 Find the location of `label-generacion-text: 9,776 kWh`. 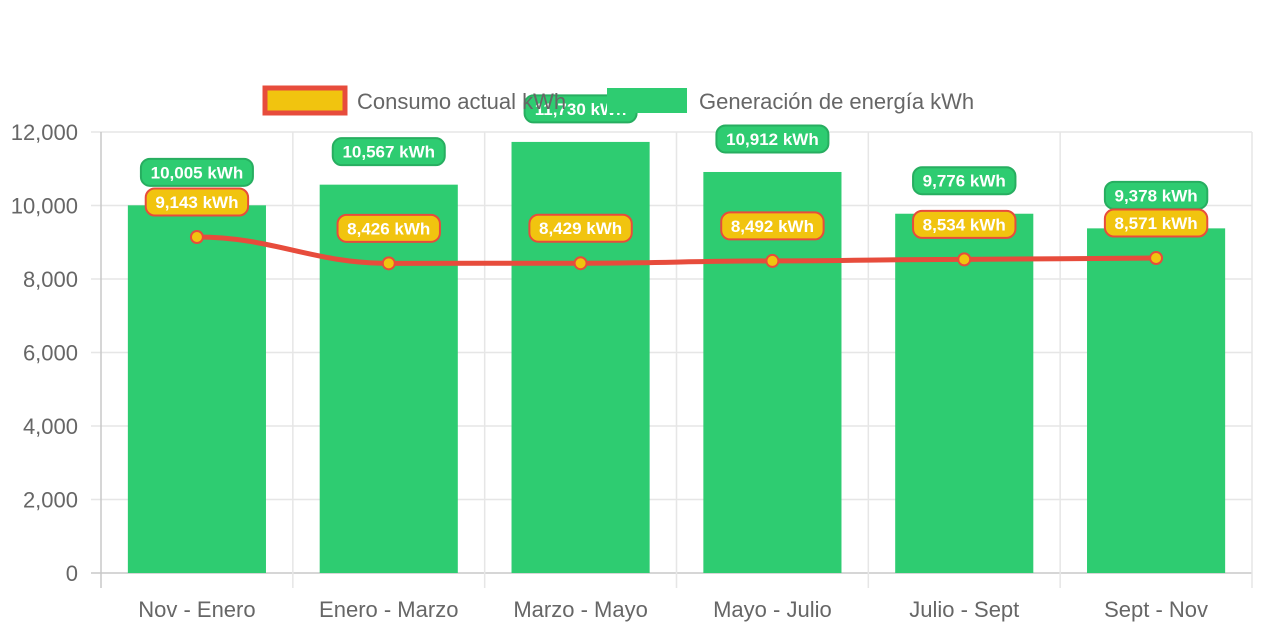

label-generacion-text: 9,776 kWh is located at coordinates (964, 181).